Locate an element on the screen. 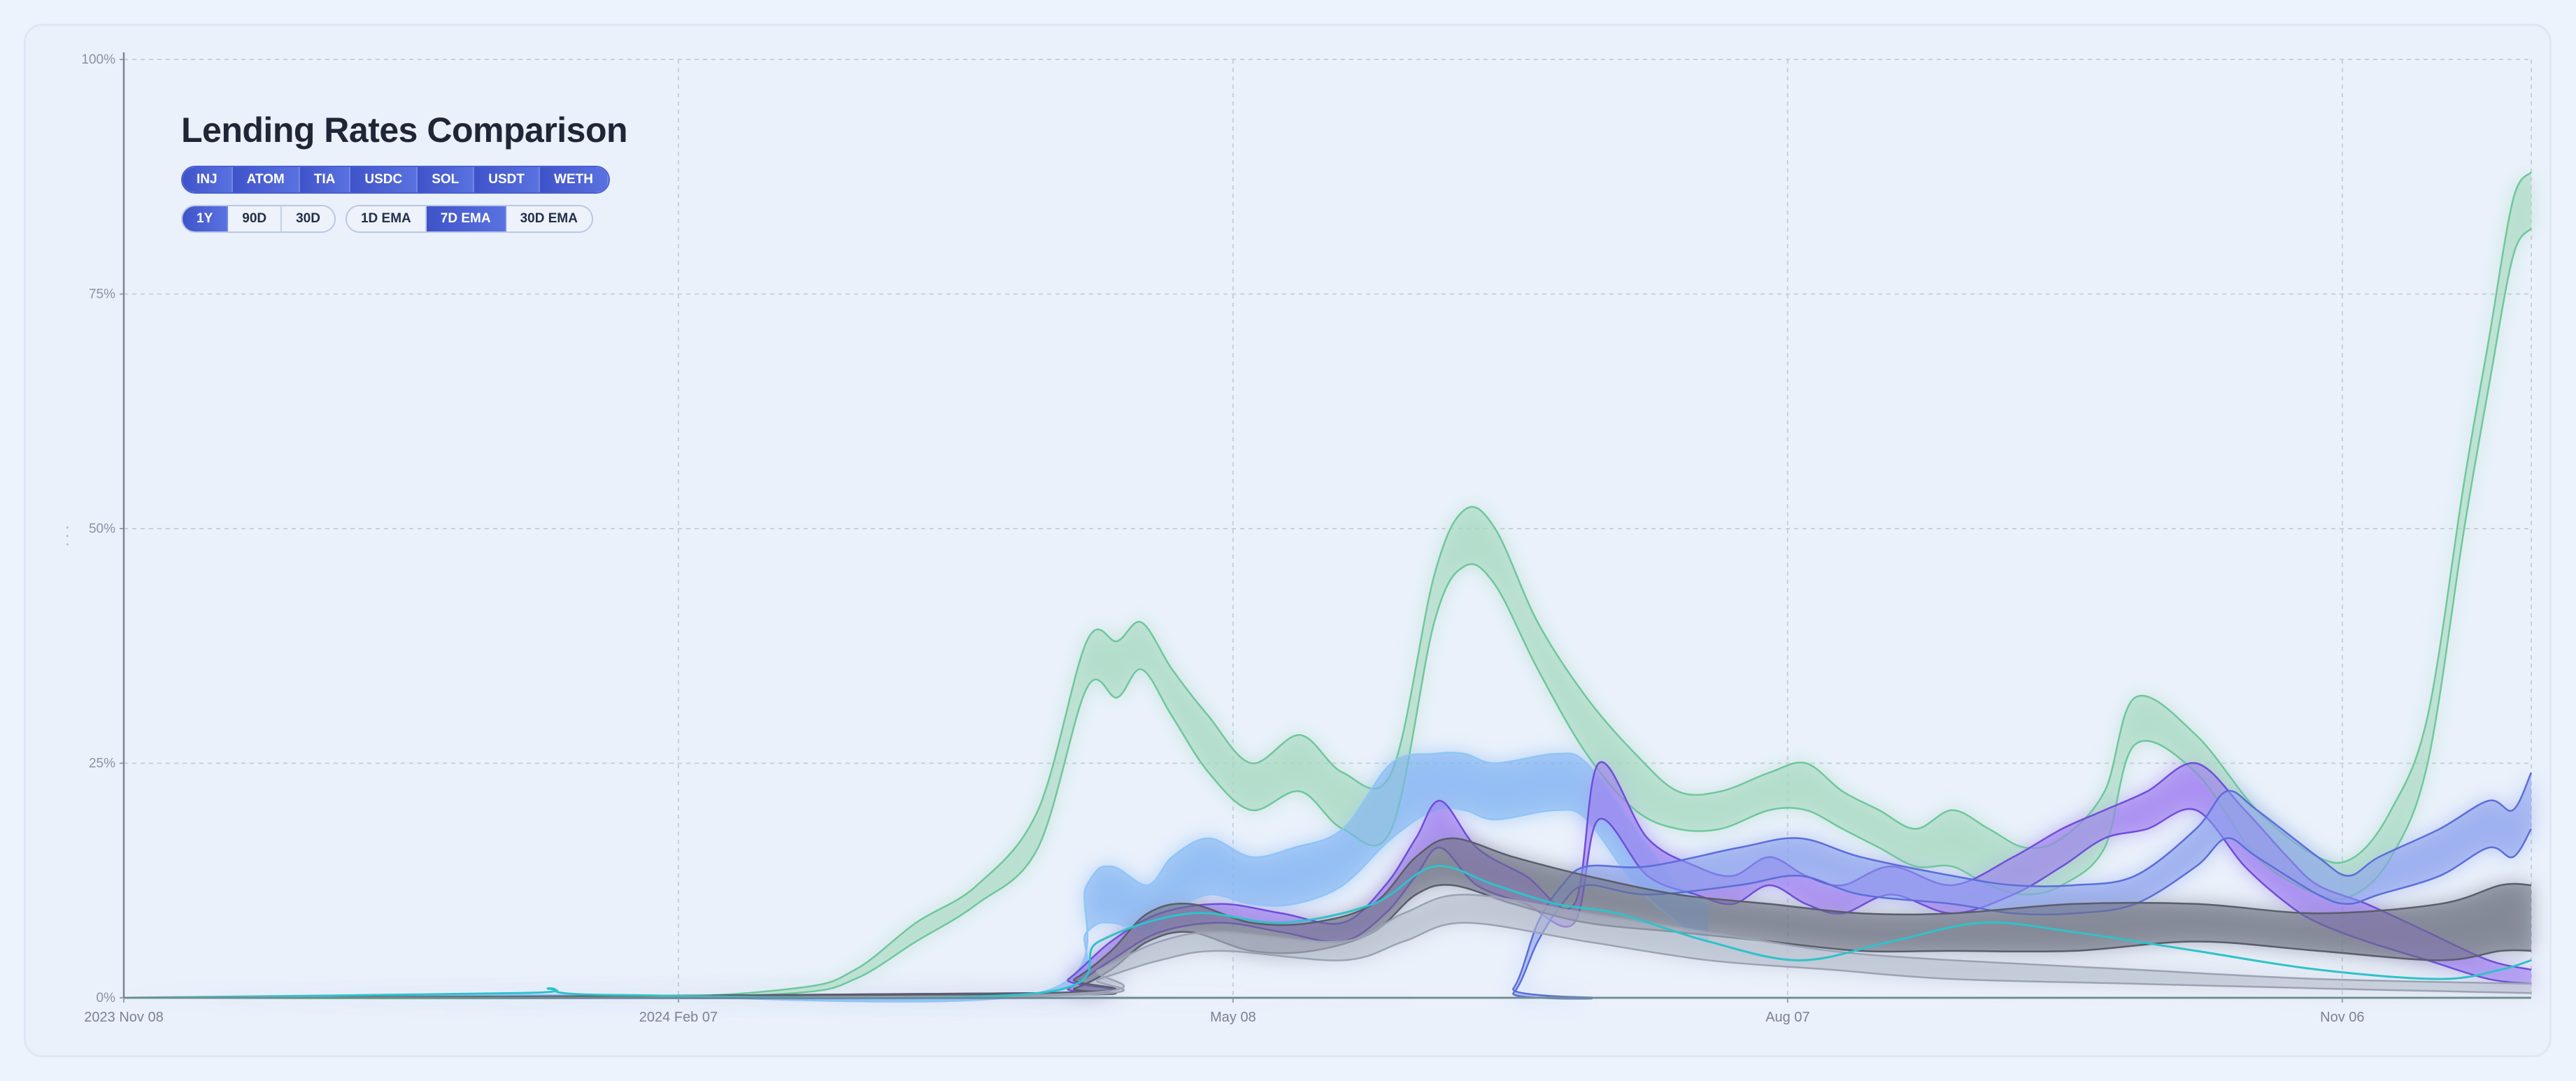 This screenshot has height=1081, width=2576. range-selector: 1Y 90D 30D 1D EMA 7D EMA 30D EMA is located at coordinates (404, 219).